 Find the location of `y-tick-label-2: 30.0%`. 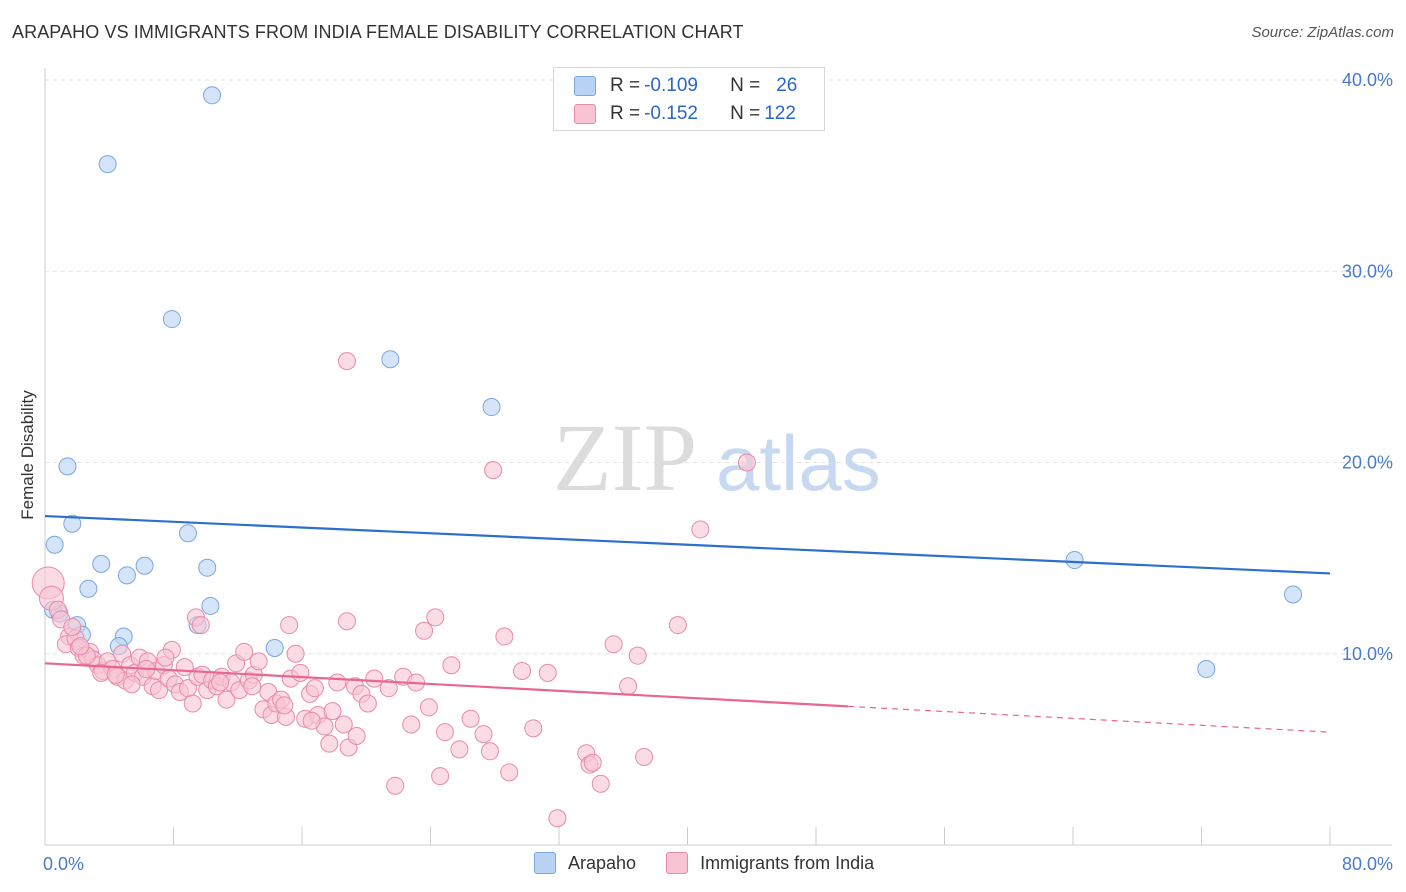

y-tick-label-2: 30.0% is located at coordinates (1367, 271).